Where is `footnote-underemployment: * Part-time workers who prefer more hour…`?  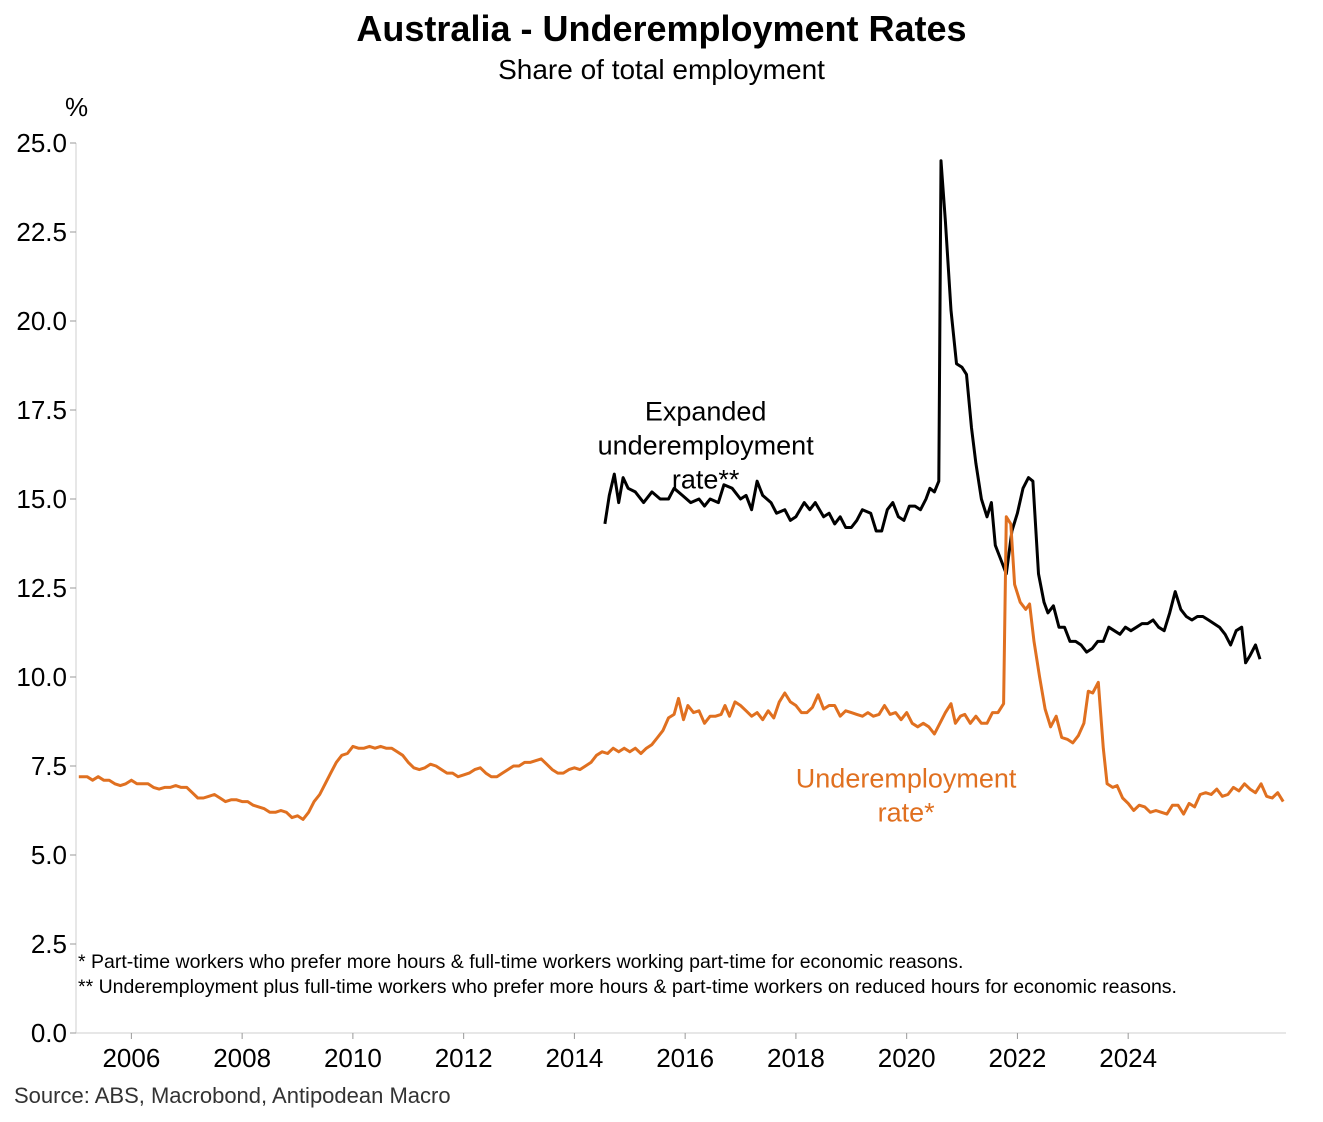 footnote-underemployment: * Part-time workers who prefer more hour… is located at coordinates (521, 962).